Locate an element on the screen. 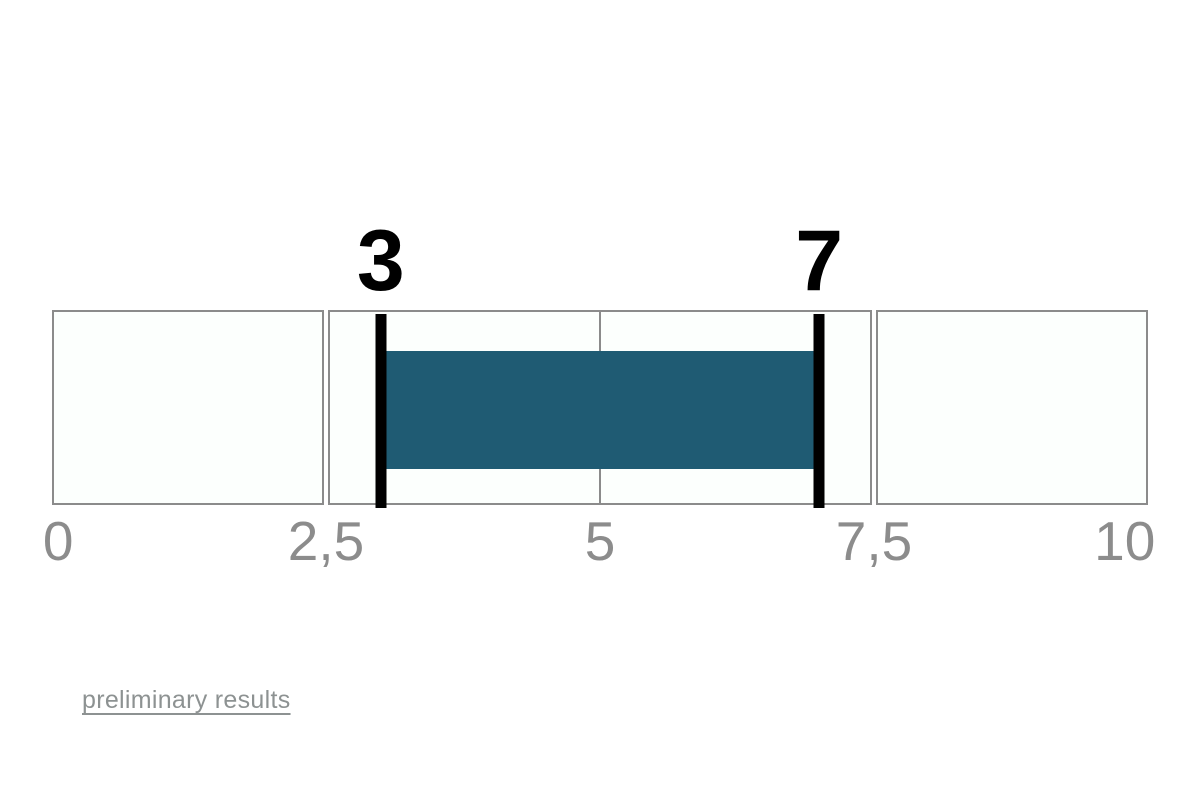 Image resolution: width=1200 pixels, height=800 pixels. axis-tick-label-5: 5 is located at coordinates (600, 541).